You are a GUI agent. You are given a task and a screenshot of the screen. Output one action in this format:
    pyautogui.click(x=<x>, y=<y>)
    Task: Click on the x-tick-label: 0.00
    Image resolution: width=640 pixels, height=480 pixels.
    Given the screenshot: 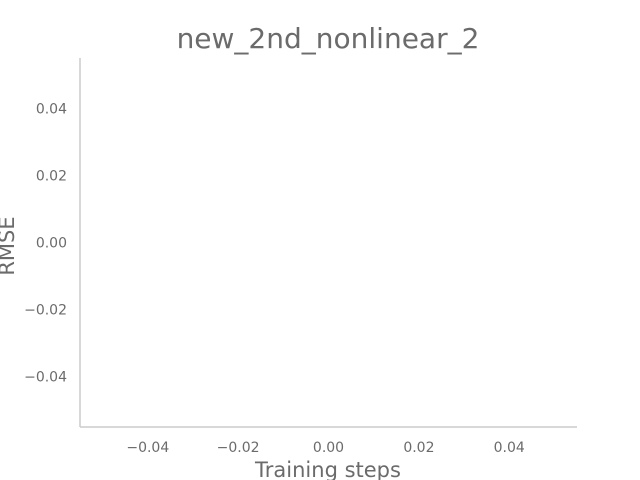 What is the action you would take?
    pyautogui.click(x=328, y=448)
    